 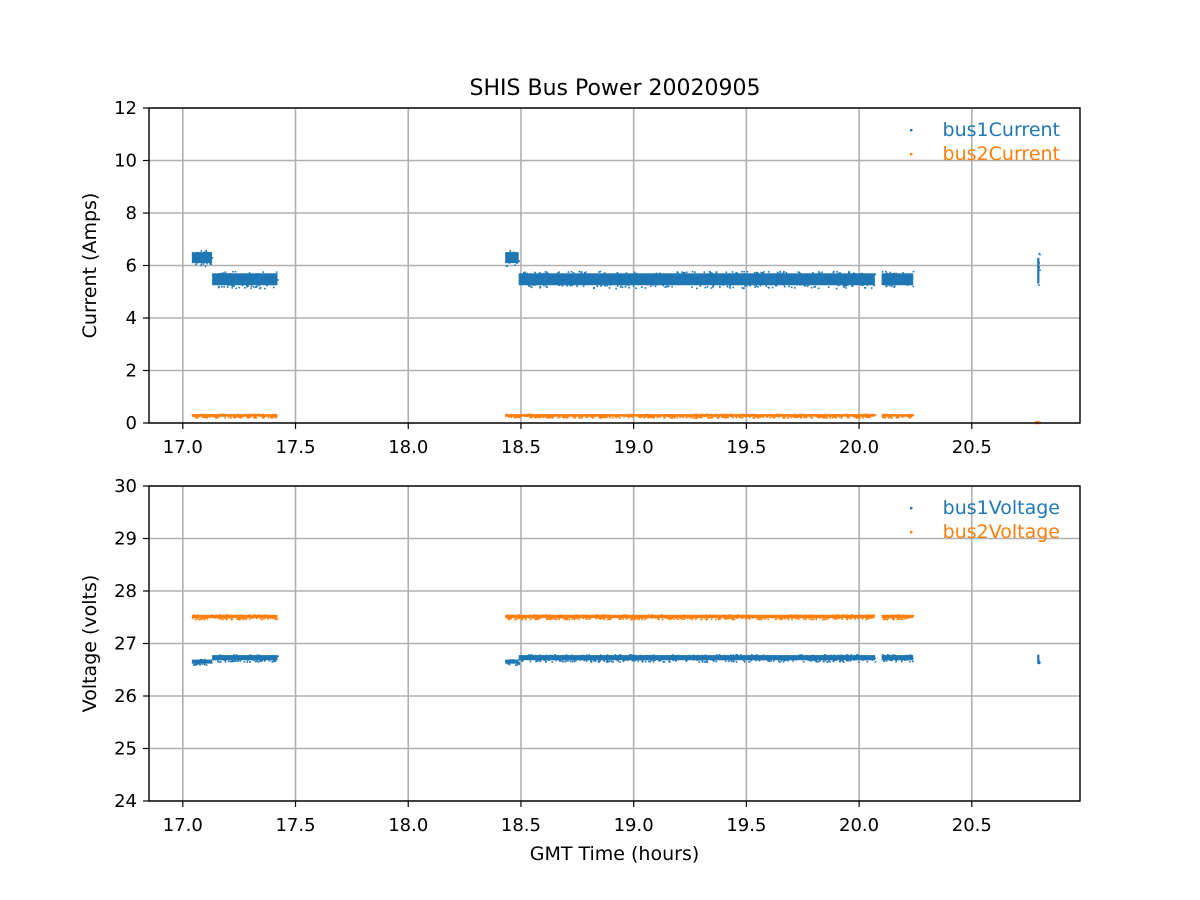 What do you see at coordinates (746, 825) in the screenshot?
I see `x-tick-label: 19.5` at bounding box center [746, 825].